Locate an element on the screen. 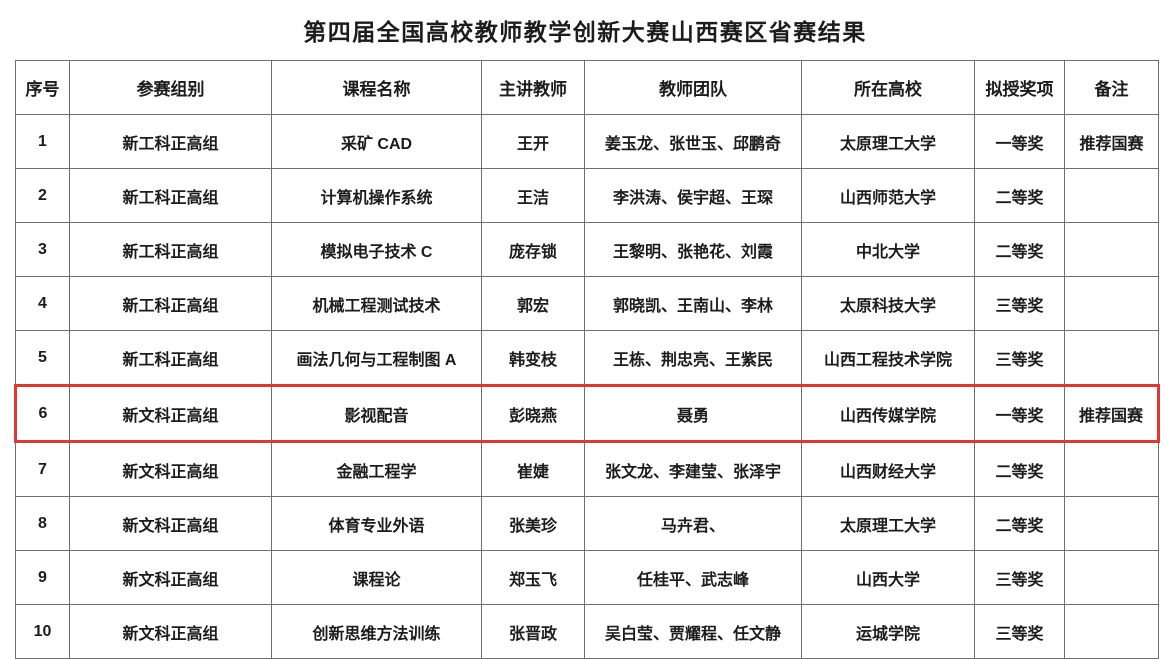  header-cell: 教师团队 is located at coordinates (693, 87).